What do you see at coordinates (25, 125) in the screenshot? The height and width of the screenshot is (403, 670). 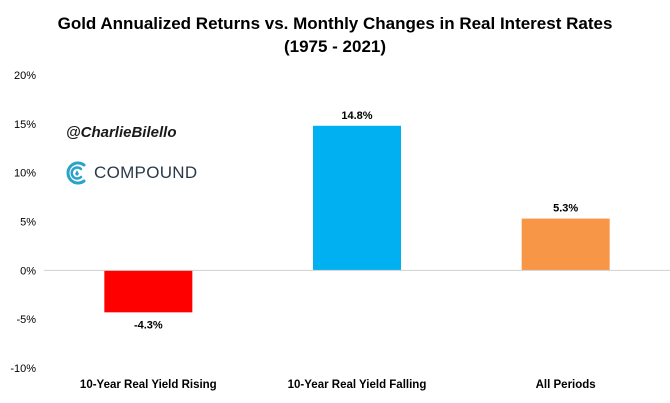 I see `y-tick-label: 15%` at bounding box center [25, 125].